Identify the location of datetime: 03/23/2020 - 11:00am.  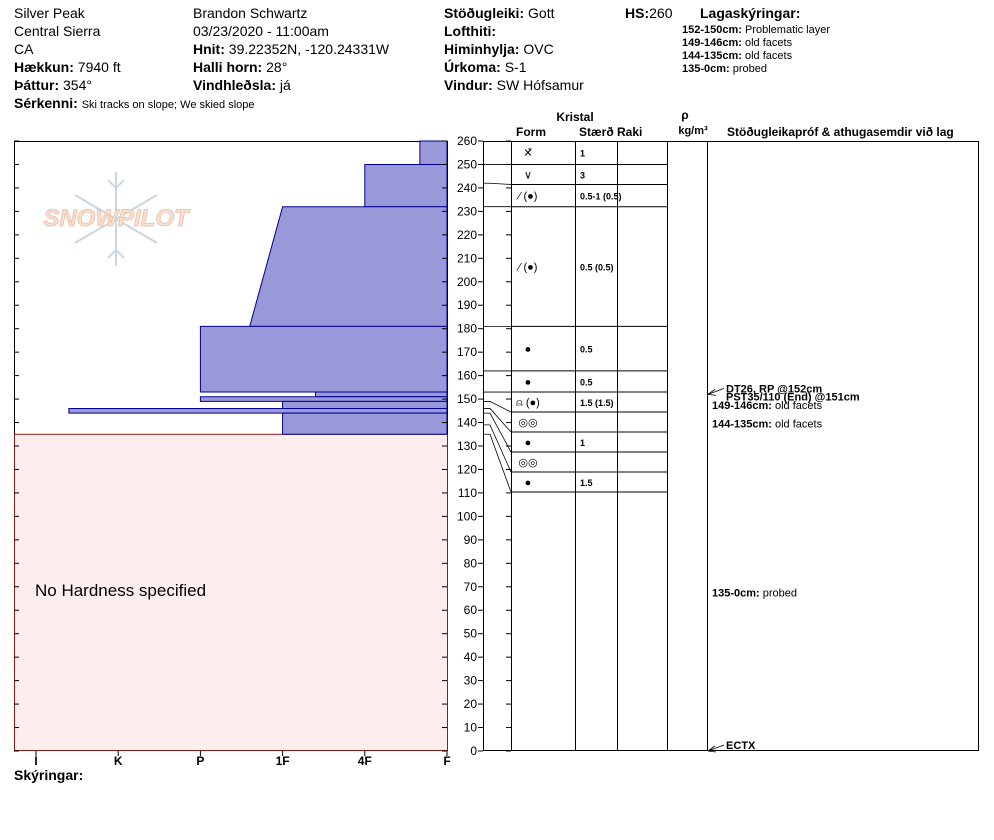
(261, 31).